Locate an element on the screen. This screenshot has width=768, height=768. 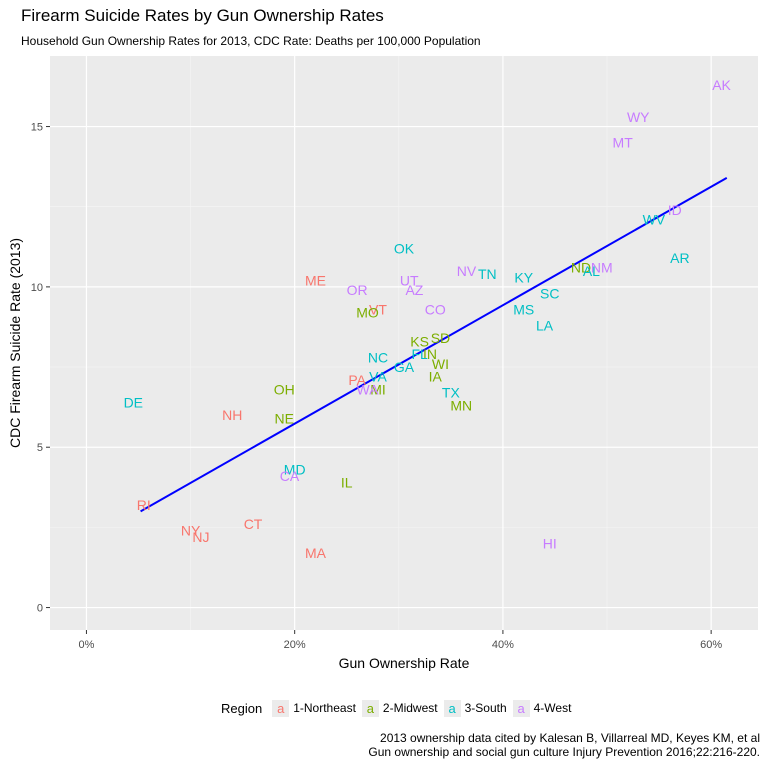
point-label-ut: UT is located at coordinates (409, 280).